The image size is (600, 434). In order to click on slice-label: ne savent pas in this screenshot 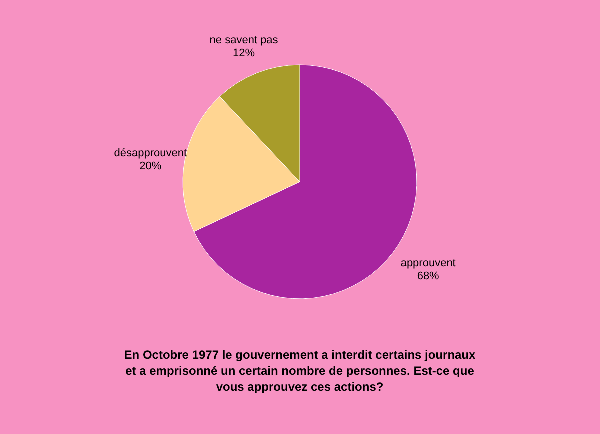, I will do `click(244, 40)`.